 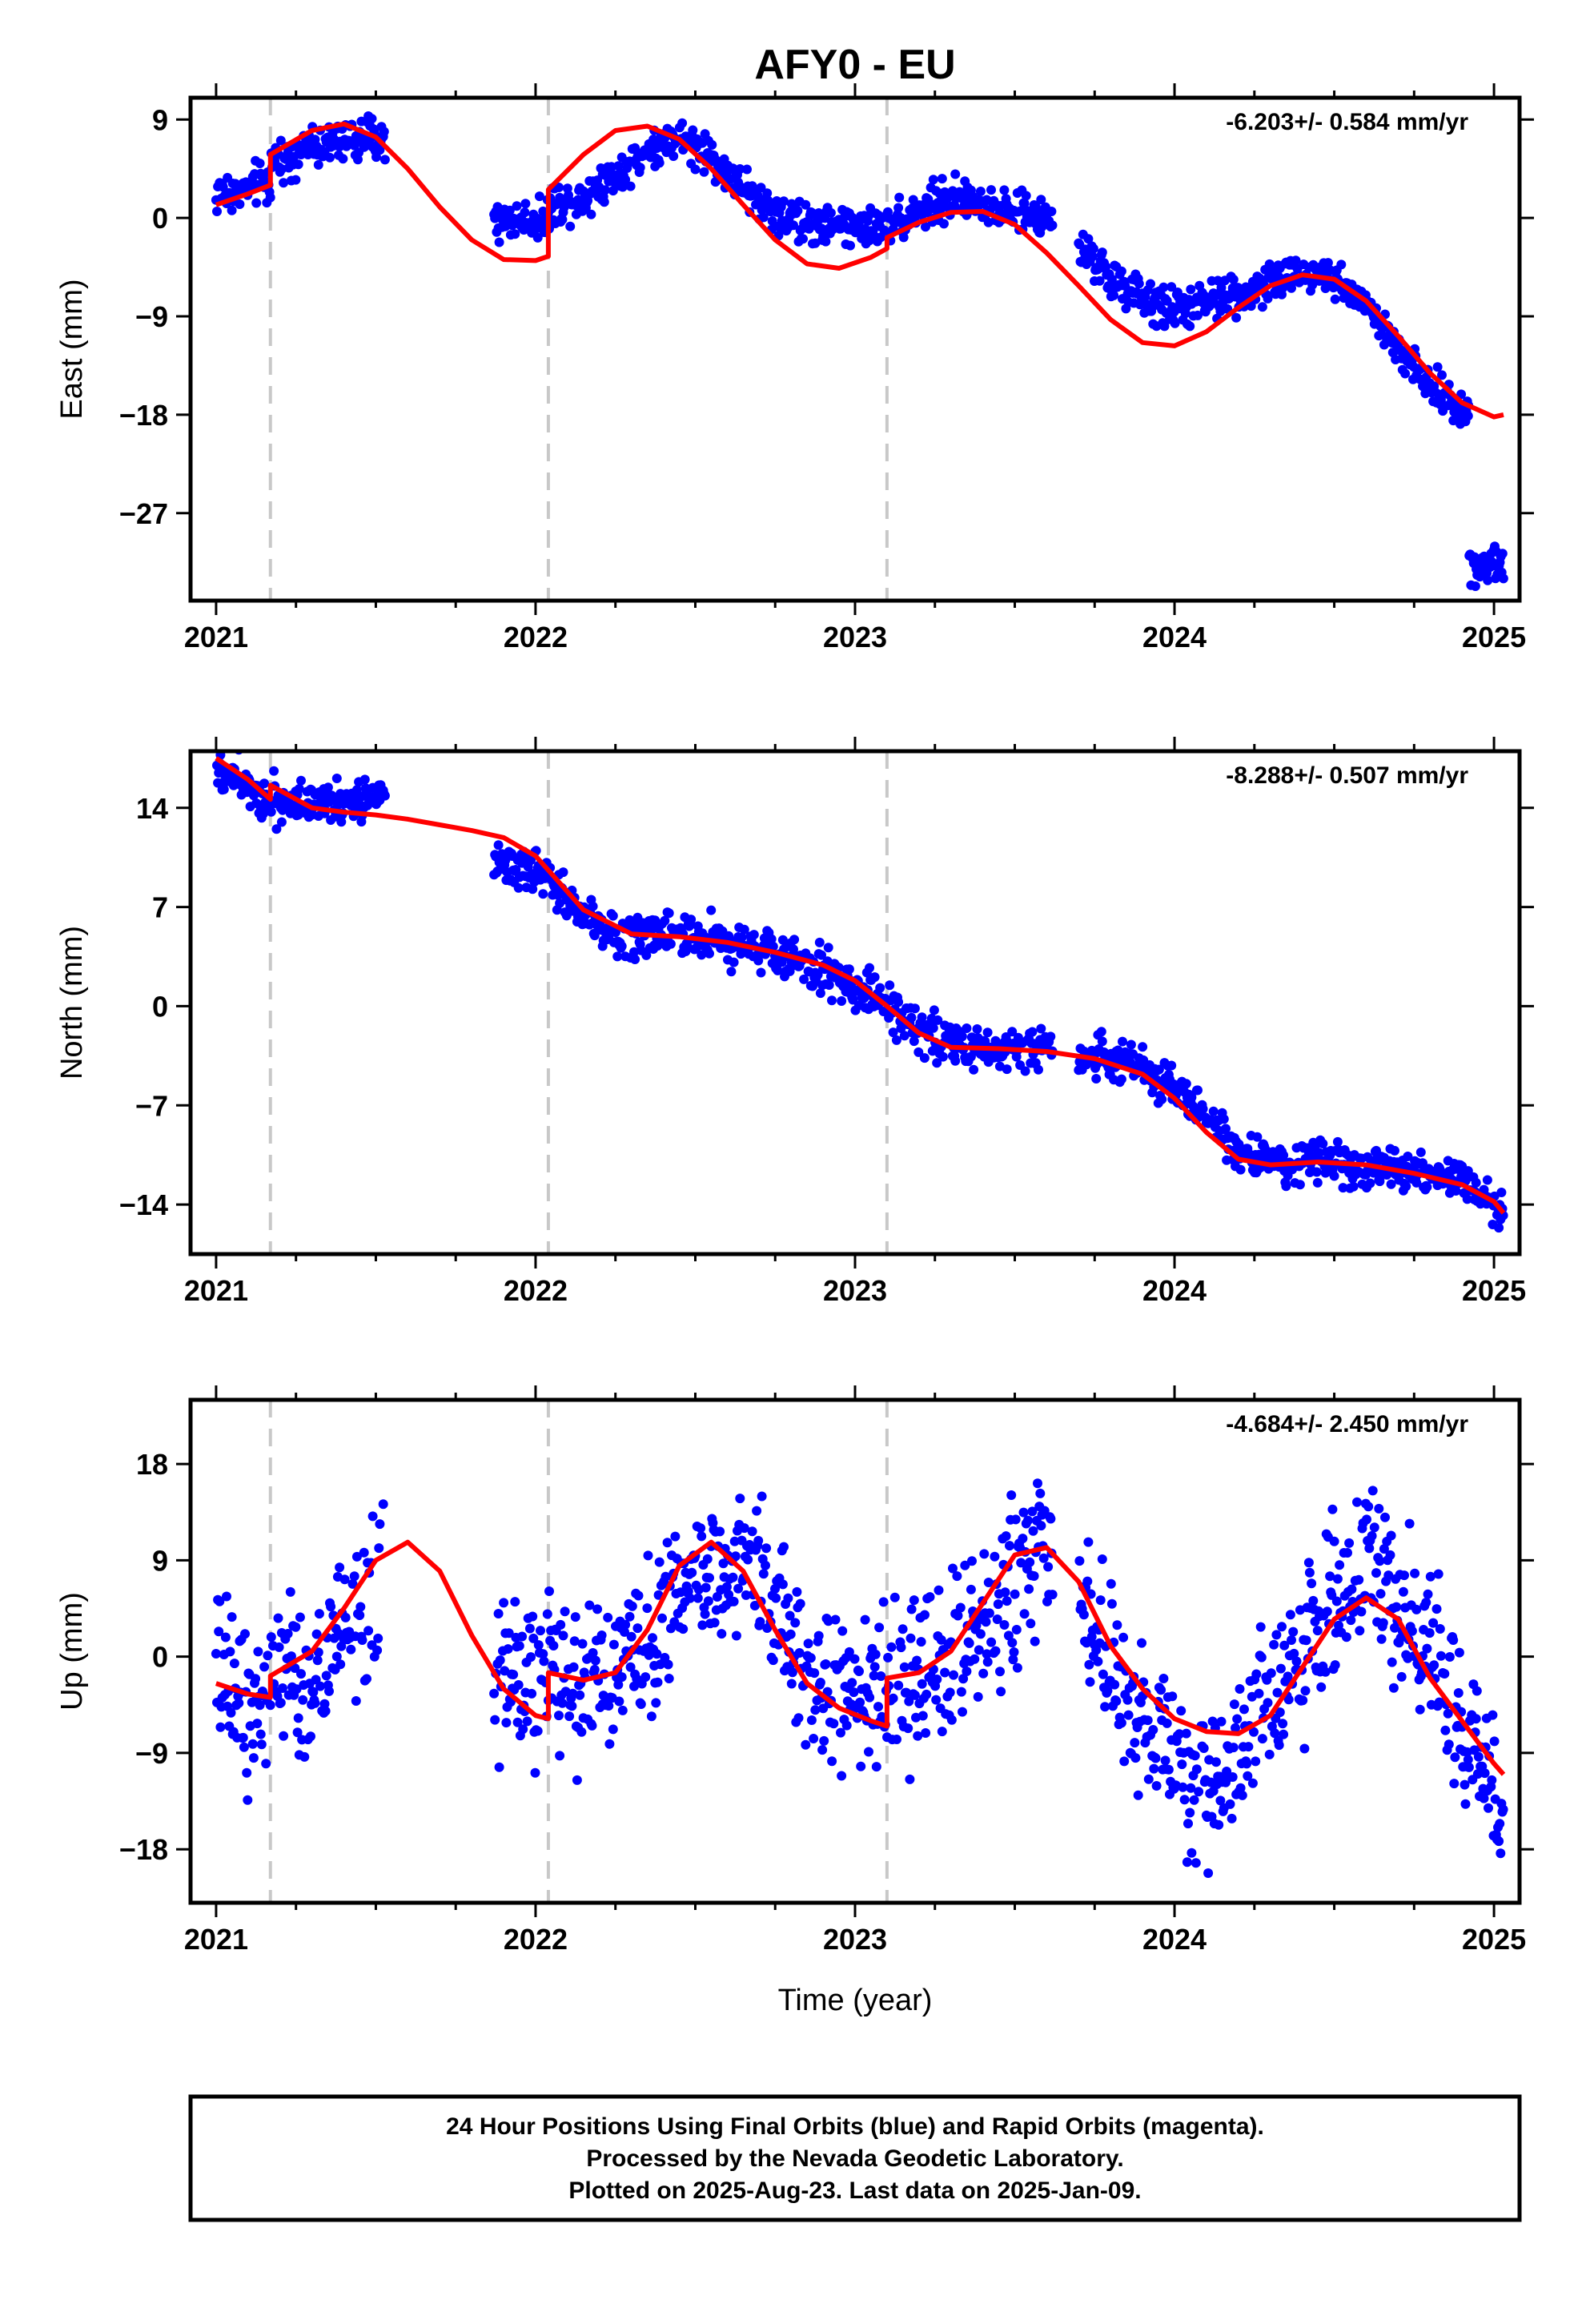 I want to click on x-tick-label: 2024, so click(x=1174, y=637).